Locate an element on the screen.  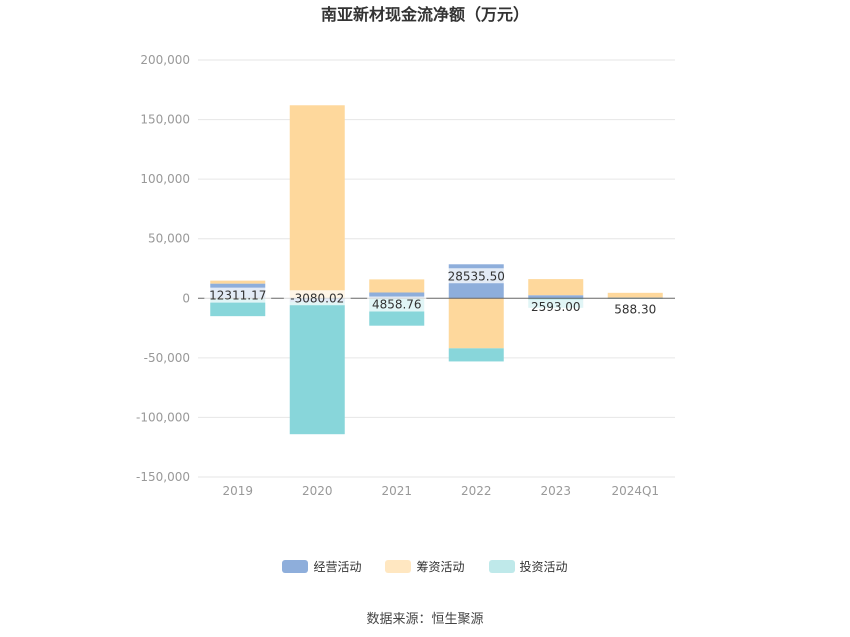
y-tick-label: 0 is located at coordinates (186, 298).